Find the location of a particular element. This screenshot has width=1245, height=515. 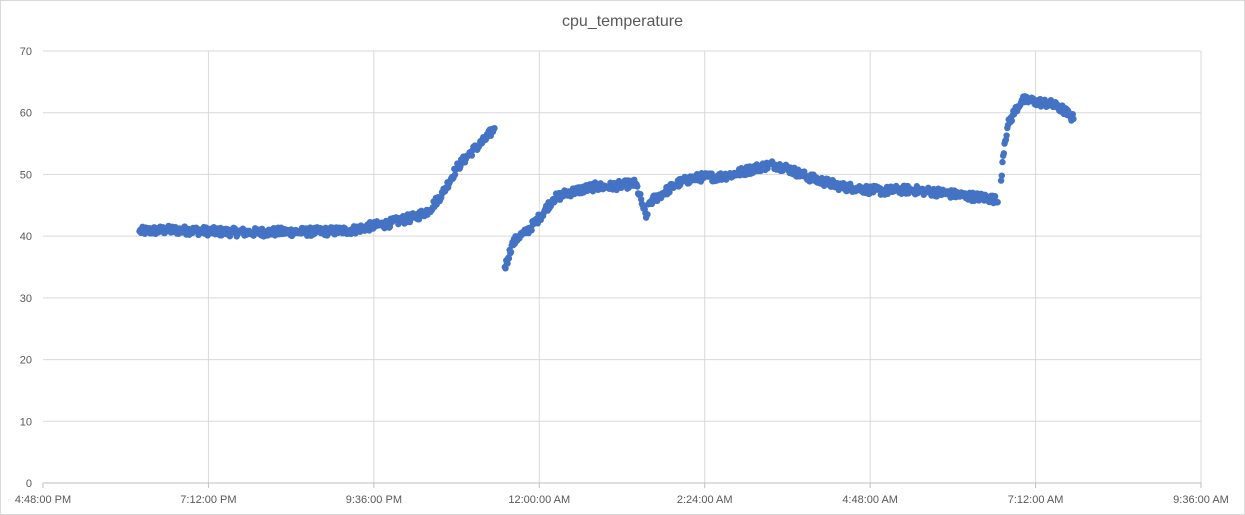

y-tick-label: 0 is located at coordinates (29, 484).